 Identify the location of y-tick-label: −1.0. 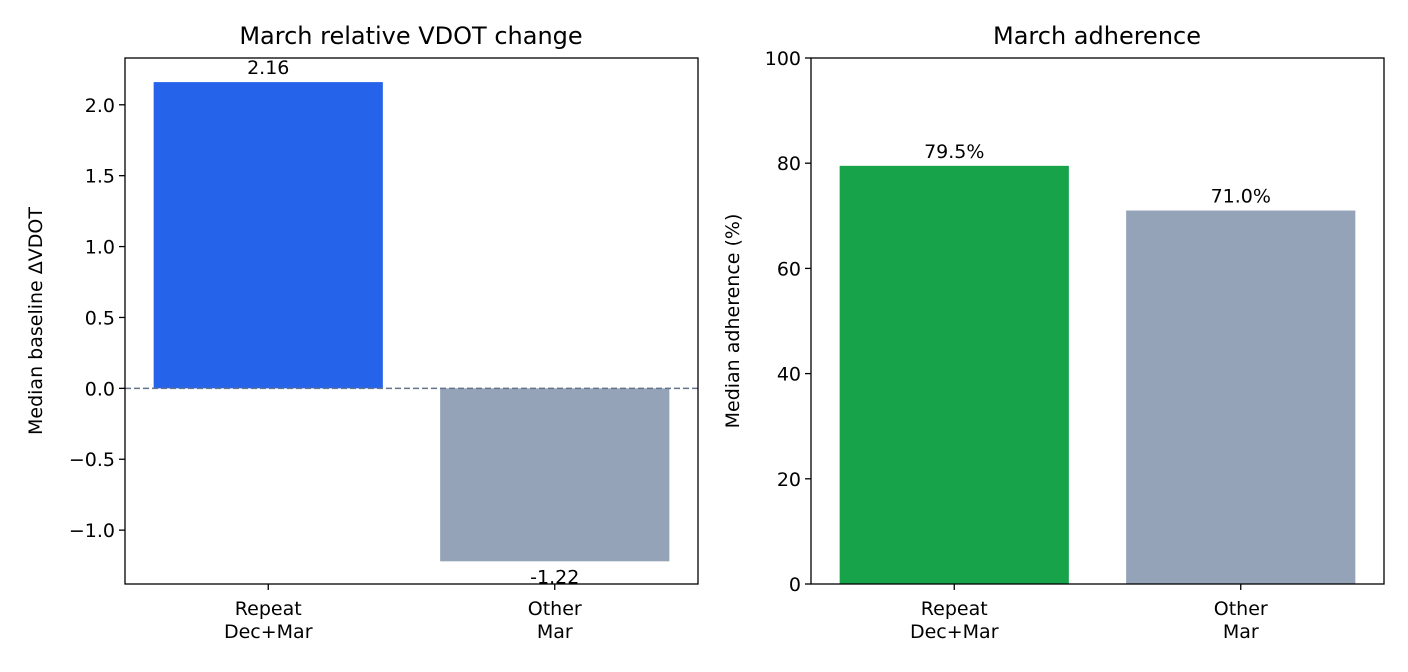
(92, 531).